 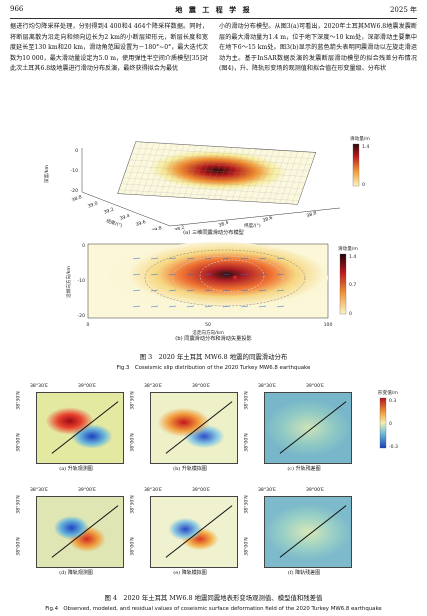 I want to click on strike-axis-label: 沿走向方向/km, so click(x=208, y=332).